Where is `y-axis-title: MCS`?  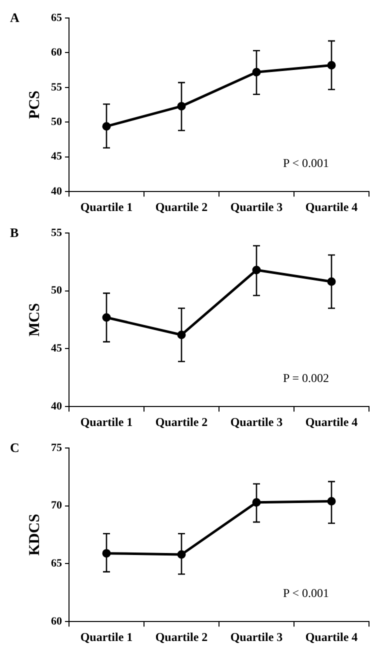 y-axis-title: MCS is located at coordinates (34, 319).